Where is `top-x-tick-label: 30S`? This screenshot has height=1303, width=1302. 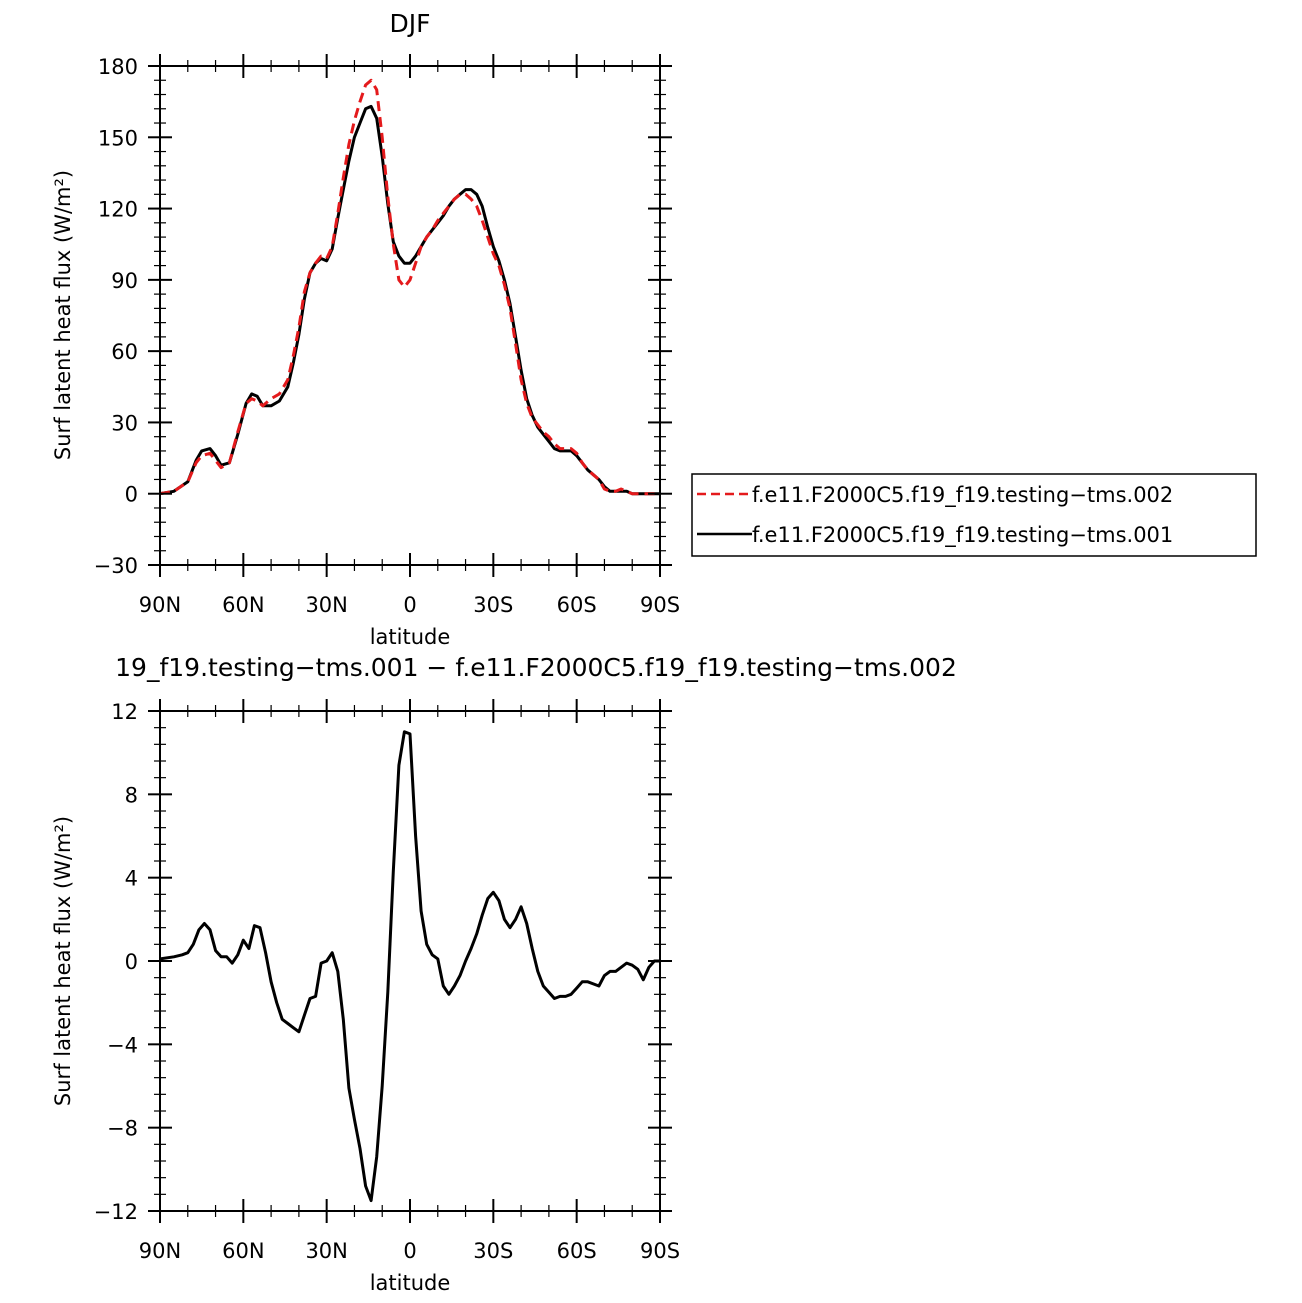 top-x-tick-label: 30S is located at coordinates (493, 605).